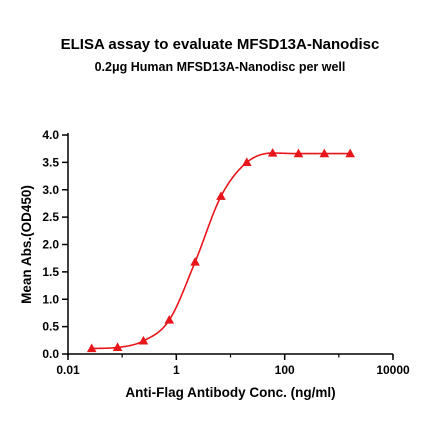 This screenshot has width=440, height=441. What do you see at coordinates (50, 135) in the screenshot?
I see `y-tick-label-8: 4.0` at bounding box center [50, 135].